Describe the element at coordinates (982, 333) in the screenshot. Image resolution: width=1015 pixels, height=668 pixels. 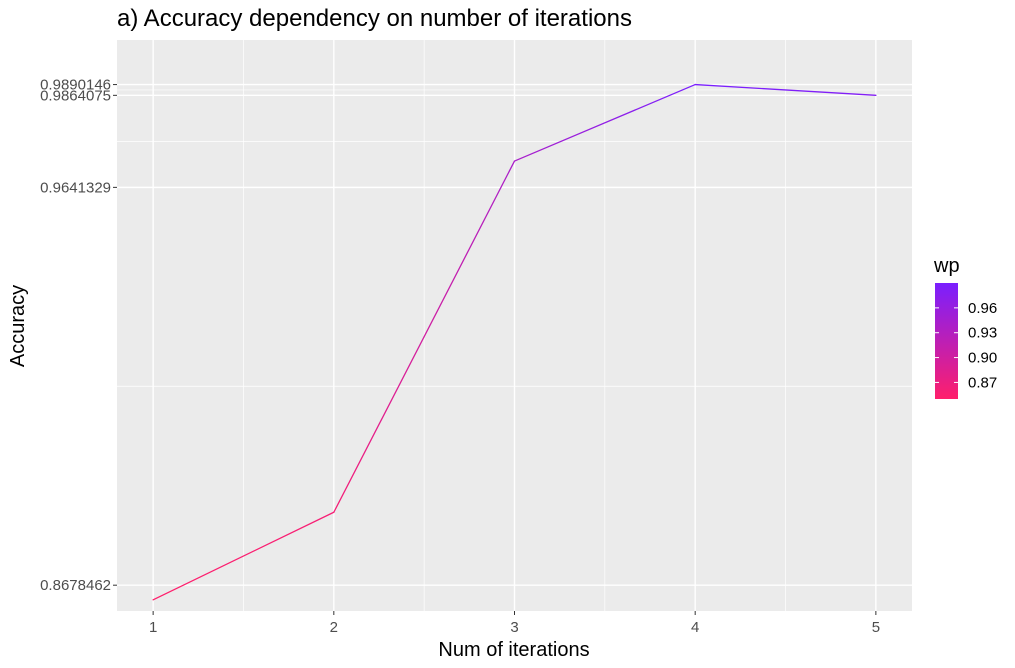
I see `legend-label: 0.93` at that location.